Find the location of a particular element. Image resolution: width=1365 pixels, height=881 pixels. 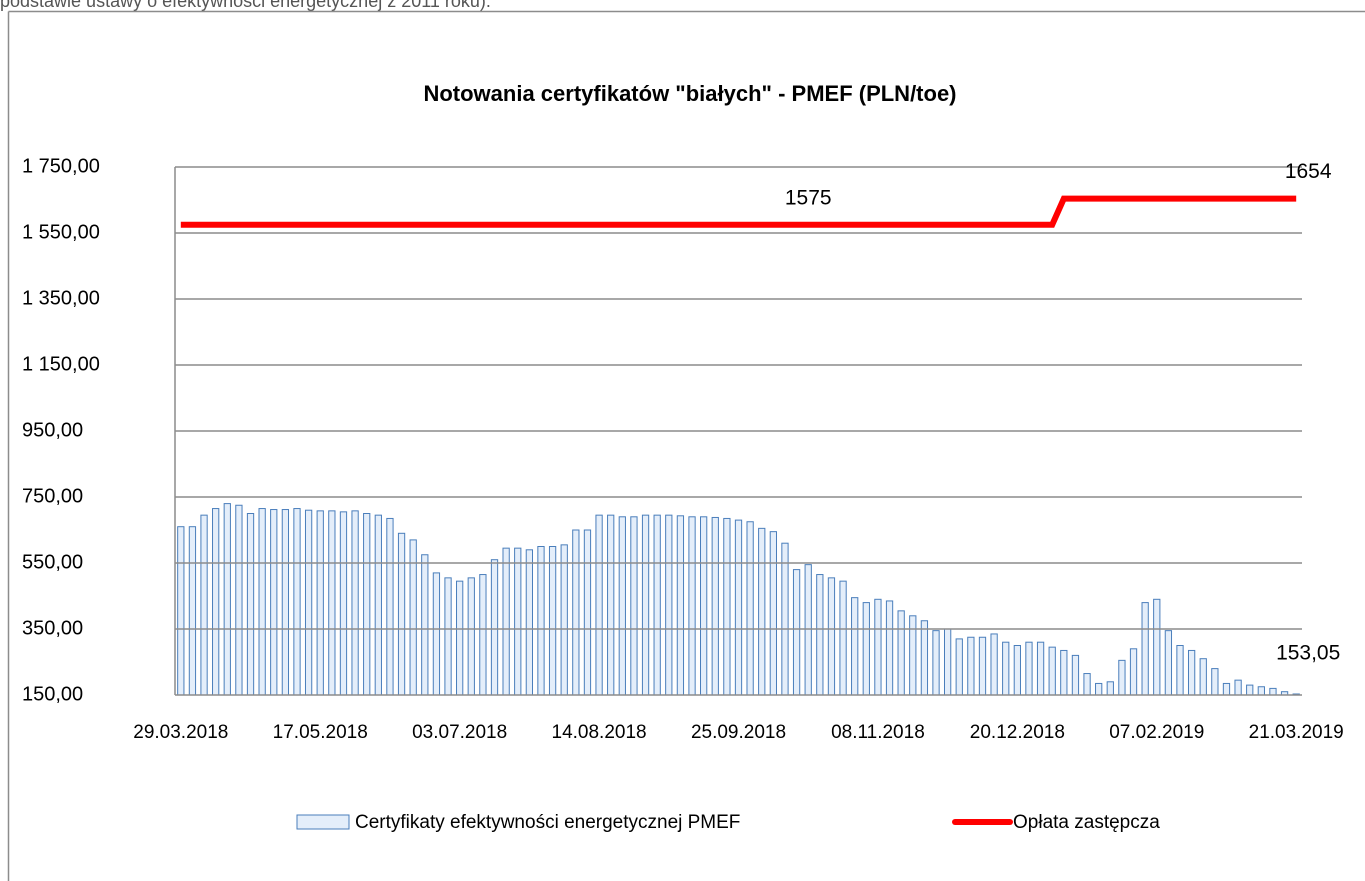

data-label: 1654 is located at coordinates (1308, 171).